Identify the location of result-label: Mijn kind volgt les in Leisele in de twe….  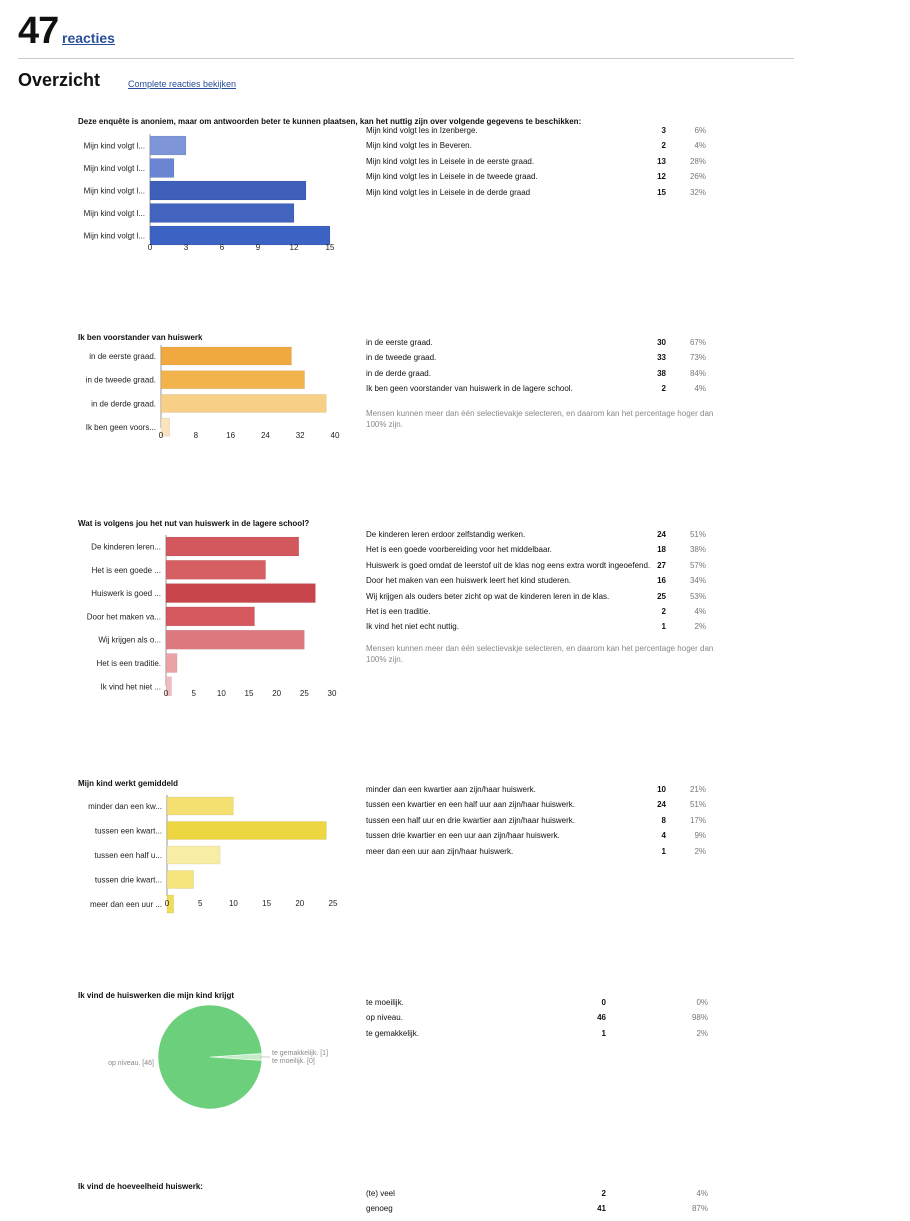
(452, 177).